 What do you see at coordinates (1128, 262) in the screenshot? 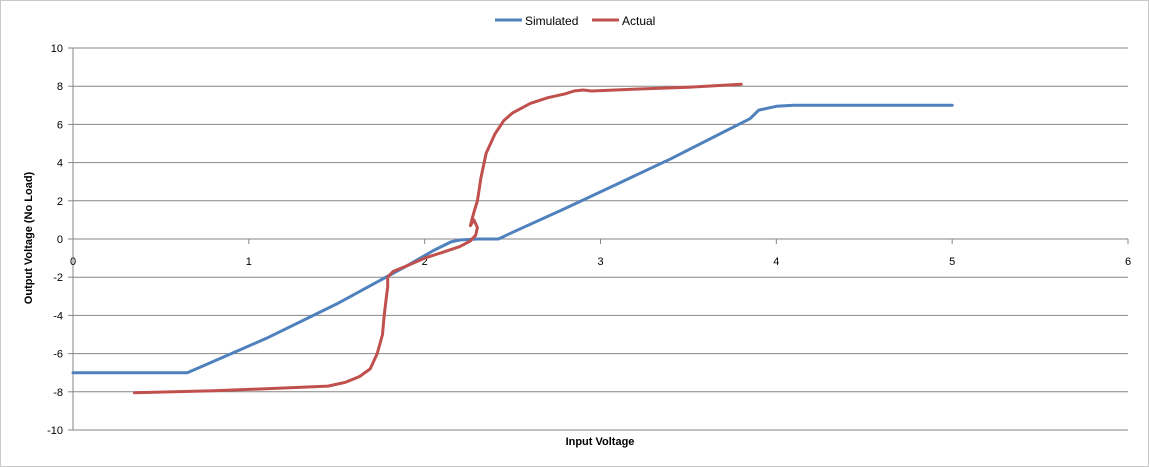
I see `x-tick-label: 6` at bounding box center [1128, 262].